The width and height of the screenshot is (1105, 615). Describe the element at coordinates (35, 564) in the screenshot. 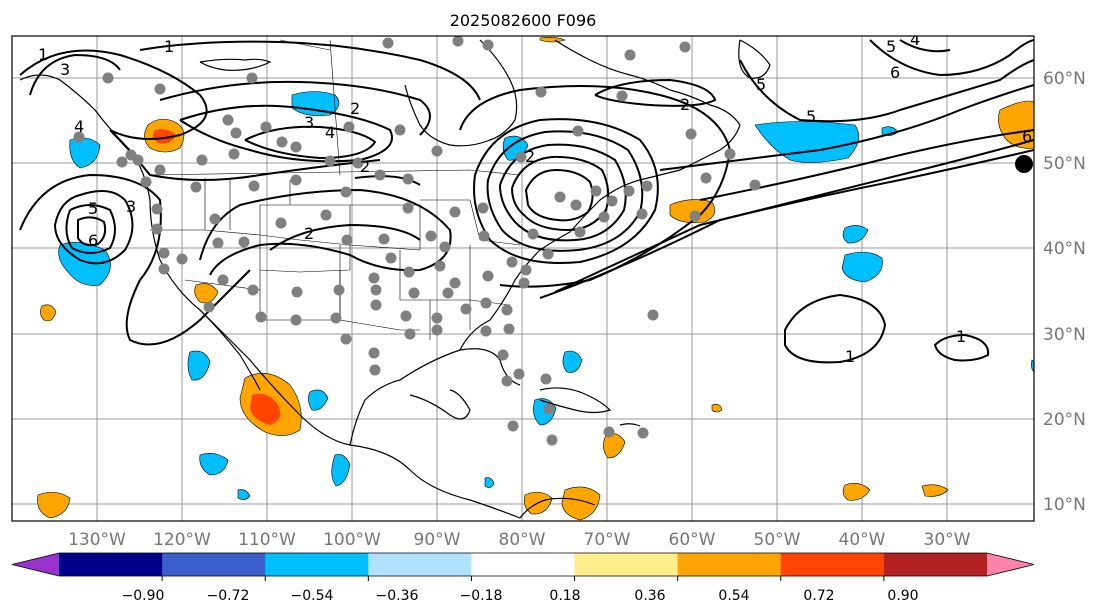

I see `colorbar-extend-min` at that location.